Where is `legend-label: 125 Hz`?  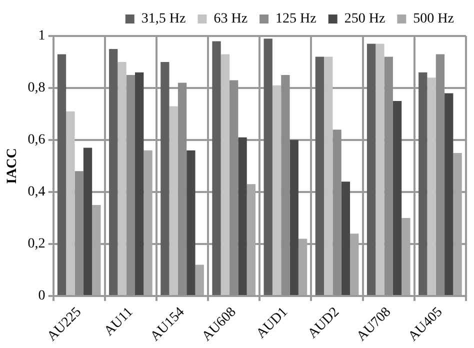 legend-label: 125 Hz is located at coordinates (296, 19).